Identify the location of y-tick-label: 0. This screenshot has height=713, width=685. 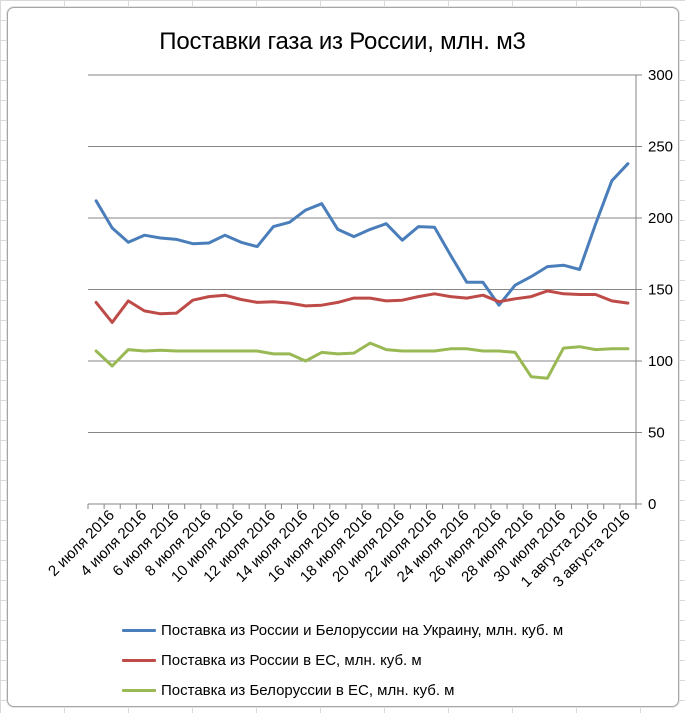
(652, 504).